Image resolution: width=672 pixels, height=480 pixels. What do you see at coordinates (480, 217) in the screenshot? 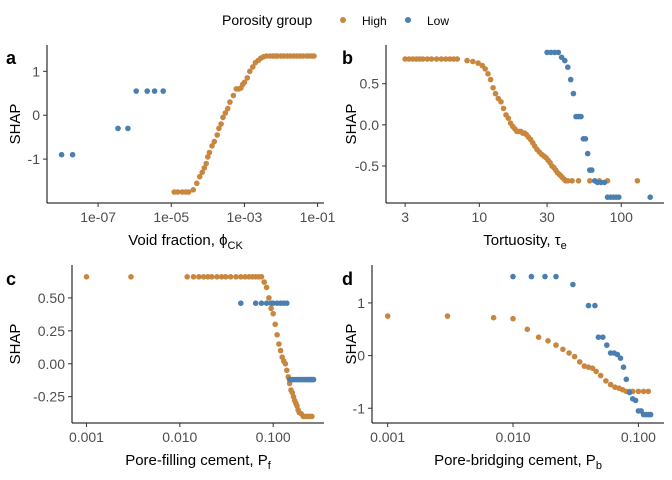
I see `x-tick-label: 10` at bounding box center [480, 217].